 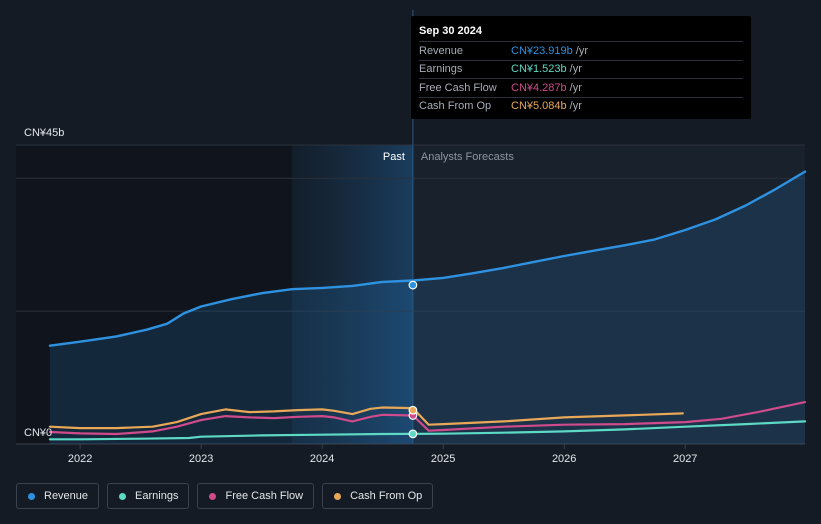 What do you see at coordinates (539, 87) in the screenshot?
I see `tooltip-value: CN¥4.287b` at bounding box center [539, 87].